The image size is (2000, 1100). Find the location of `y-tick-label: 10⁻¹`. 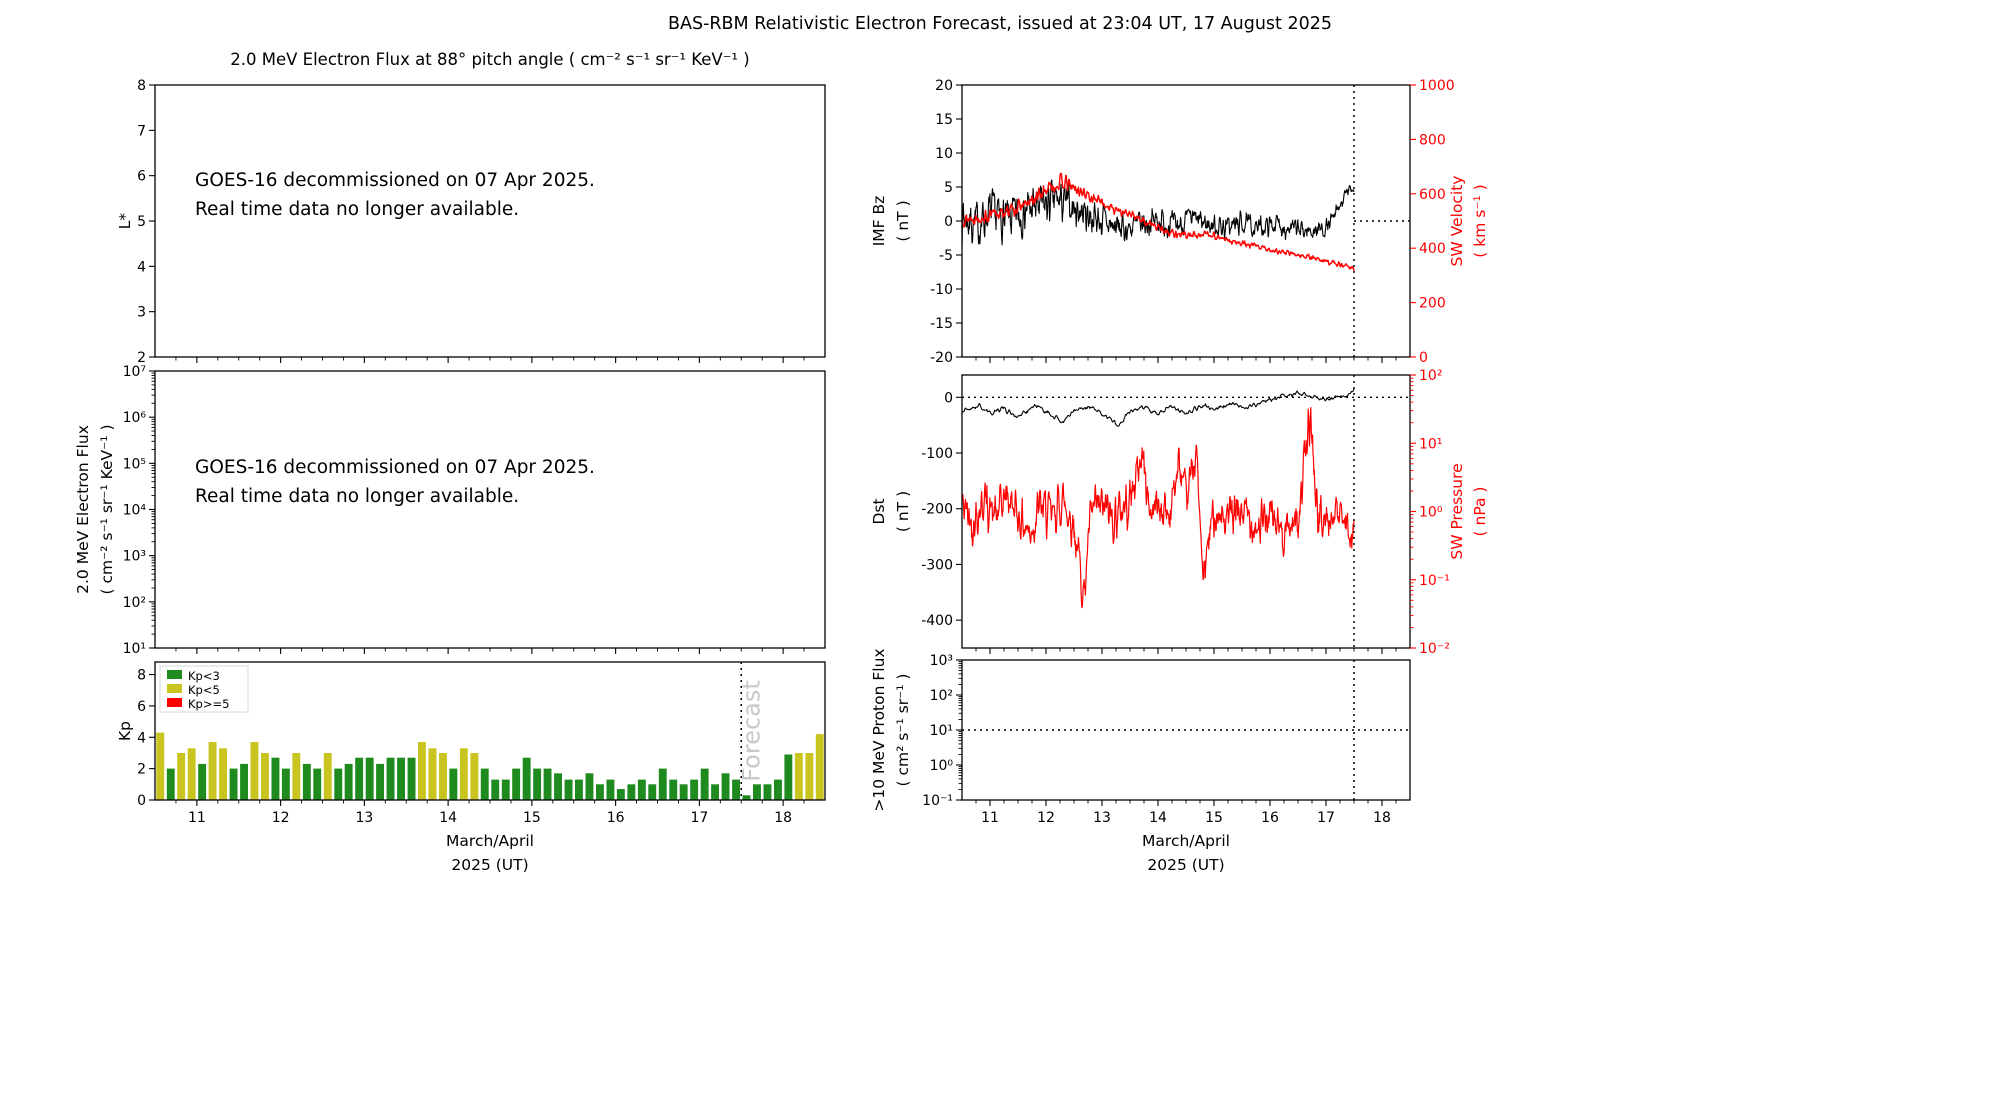

y-tick-label: 10⁻¹ is located at coordinates (937, 801).